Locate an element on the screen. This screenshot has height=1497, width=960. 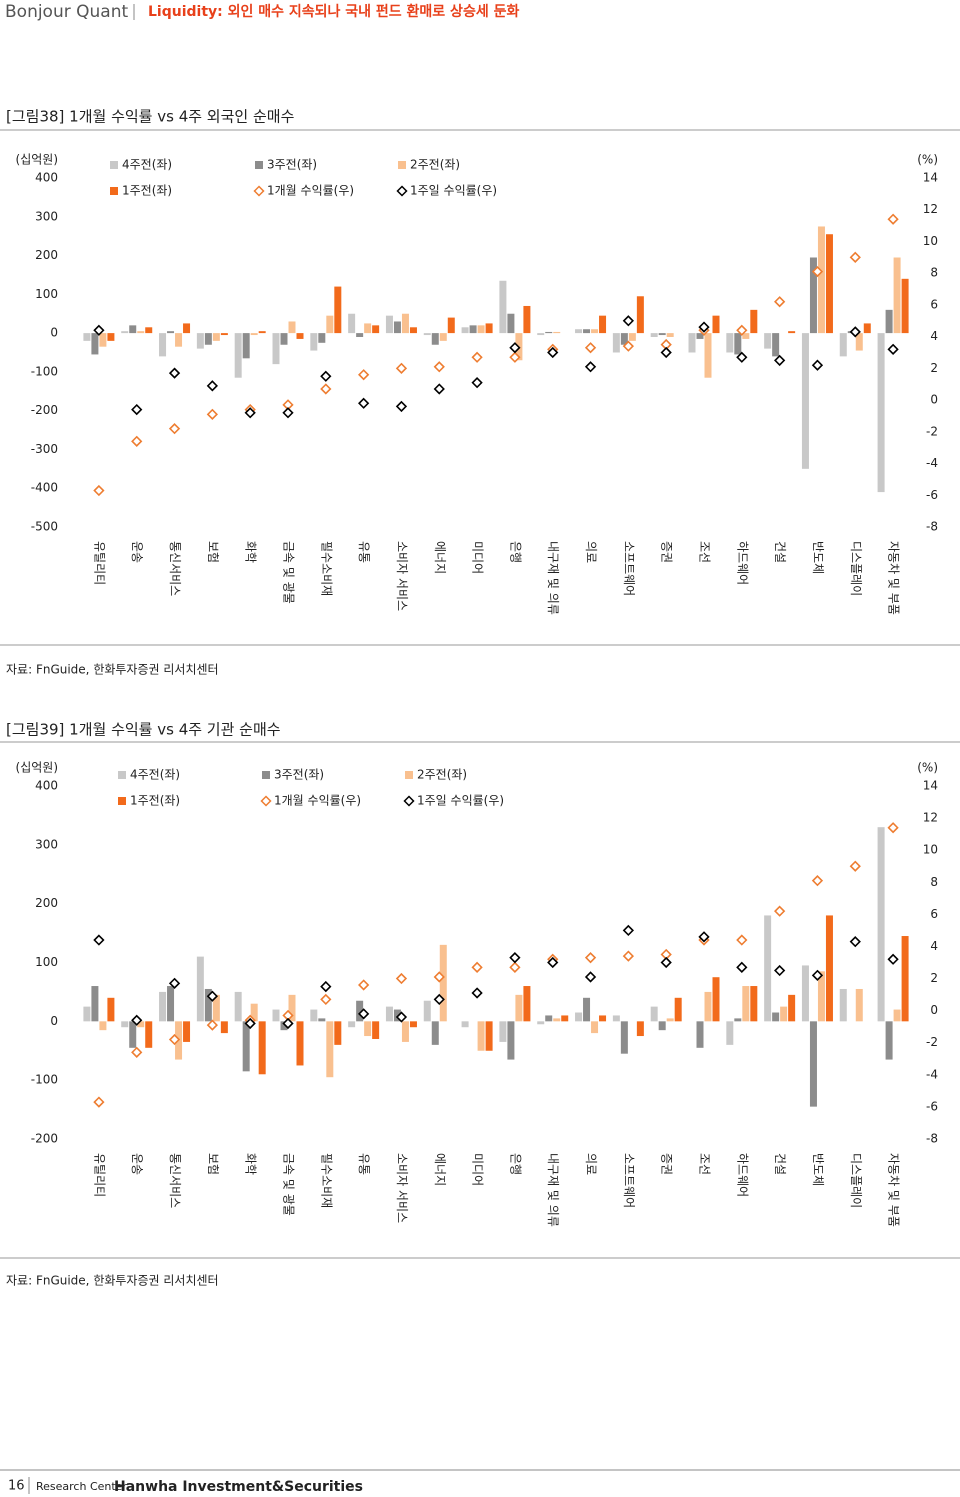
y2-tick-label: 2 is located at coordinates (934, 978).